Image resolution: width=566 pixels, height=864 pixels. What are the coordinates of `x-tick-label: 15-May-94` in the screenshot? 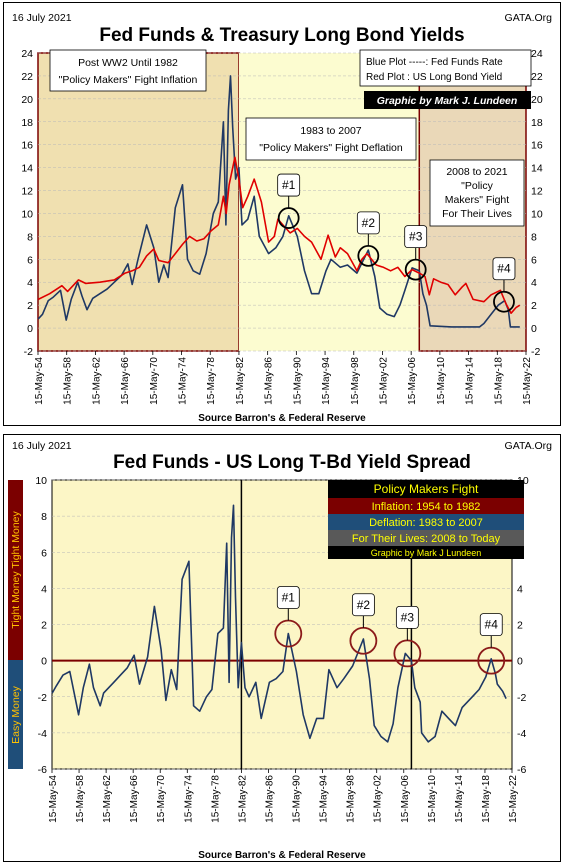 It's located at (324, 799).